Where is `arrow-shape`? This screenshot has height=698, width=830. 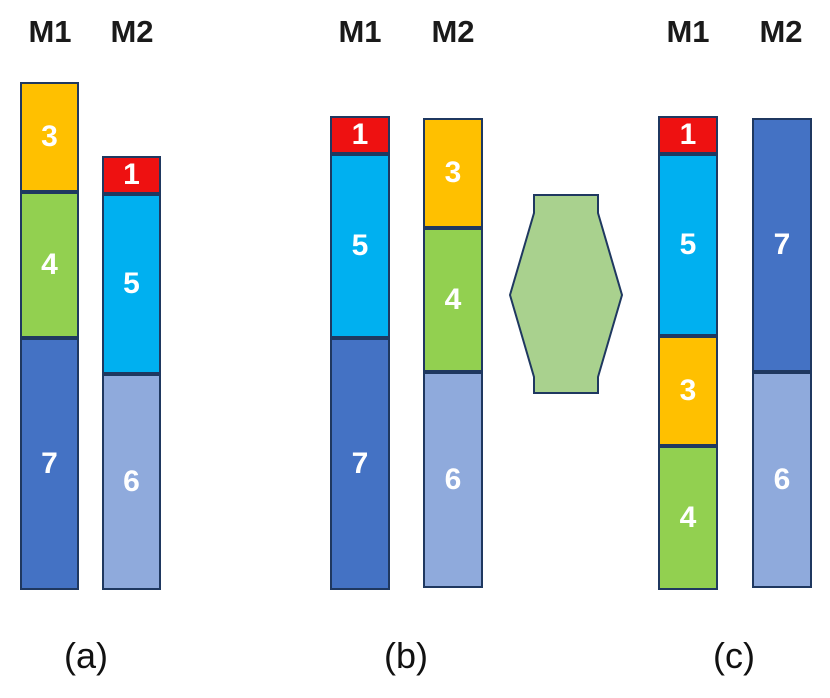
arrow-shape is located at coordinates (566, 294).